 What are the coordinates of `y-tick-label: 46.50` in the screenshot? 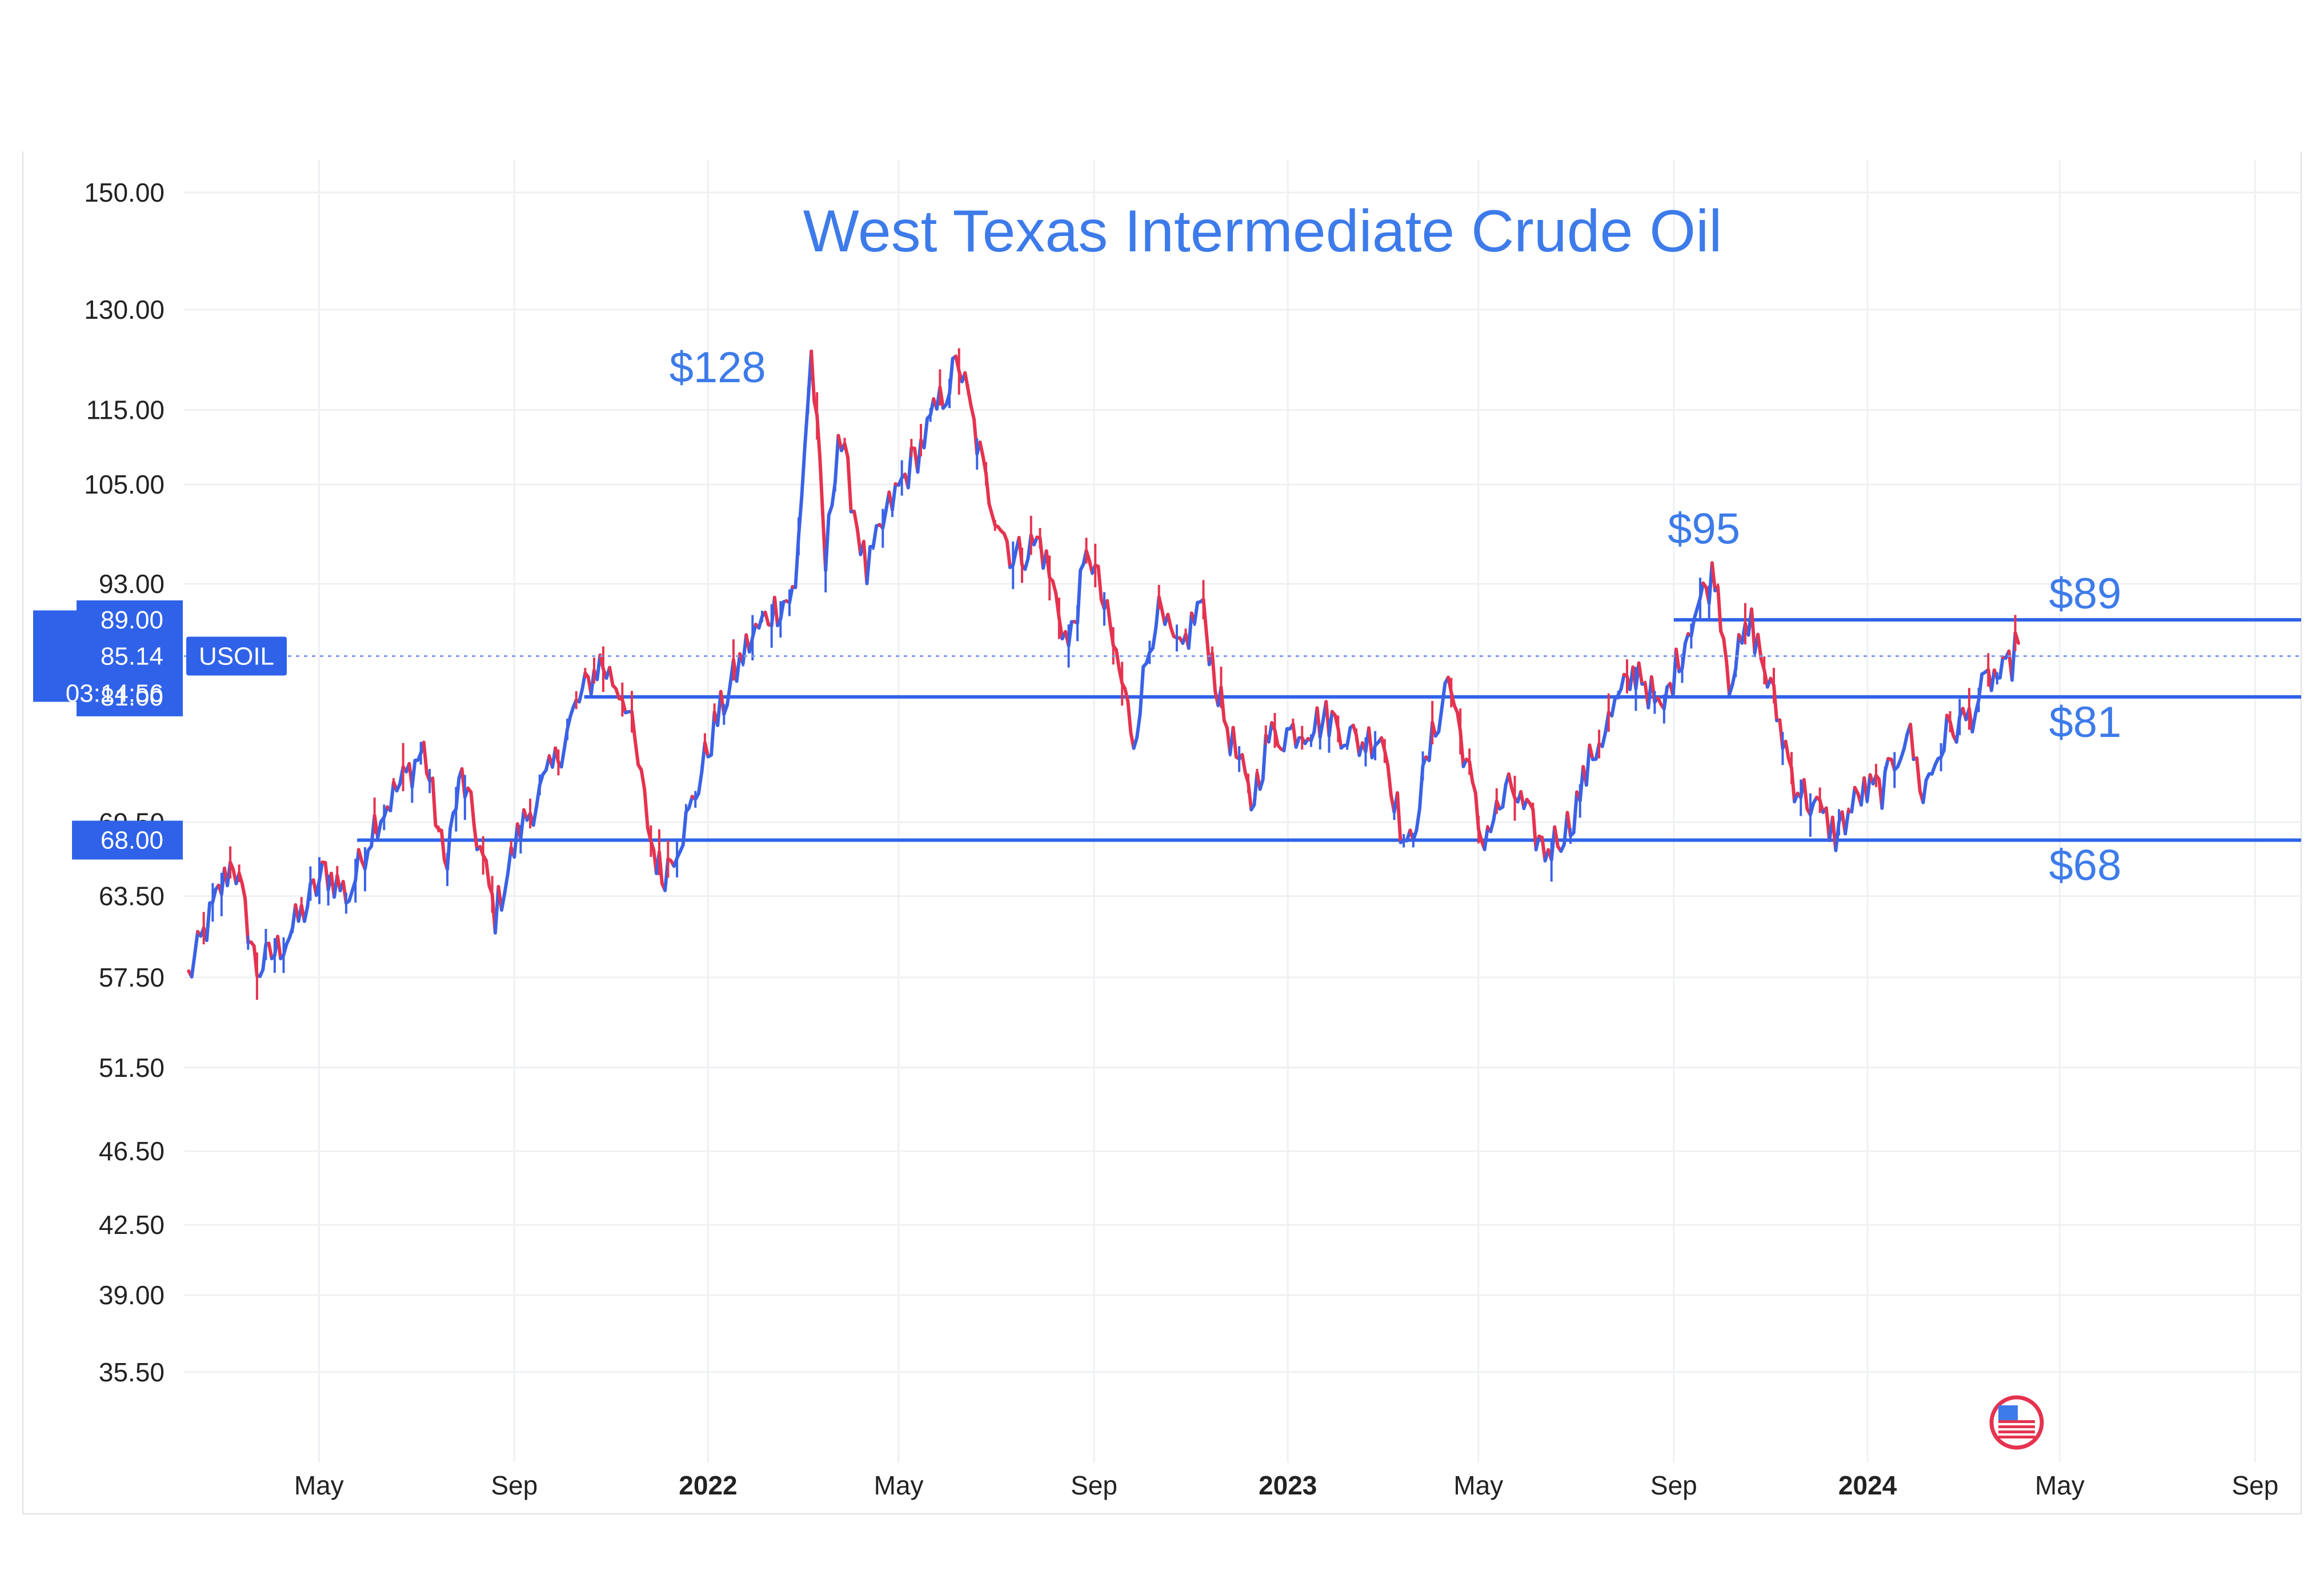 It's located at (132, 1151).